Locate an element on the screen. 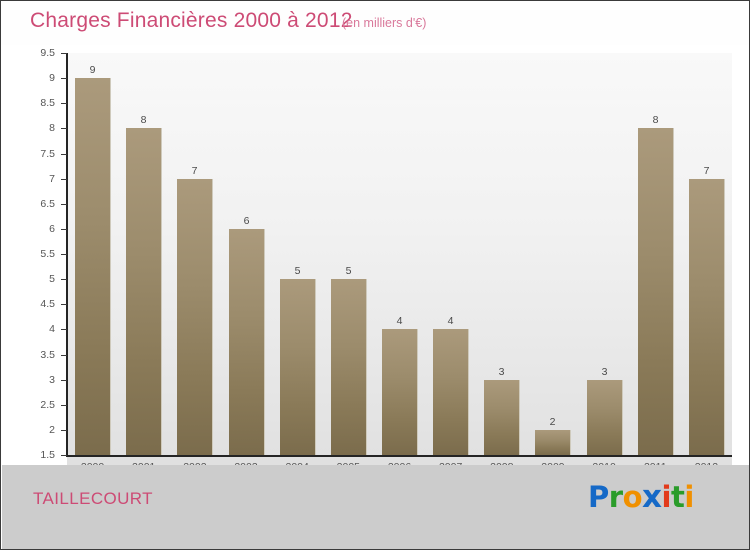  bar-group: 6 is located at coordinates (247, 335).